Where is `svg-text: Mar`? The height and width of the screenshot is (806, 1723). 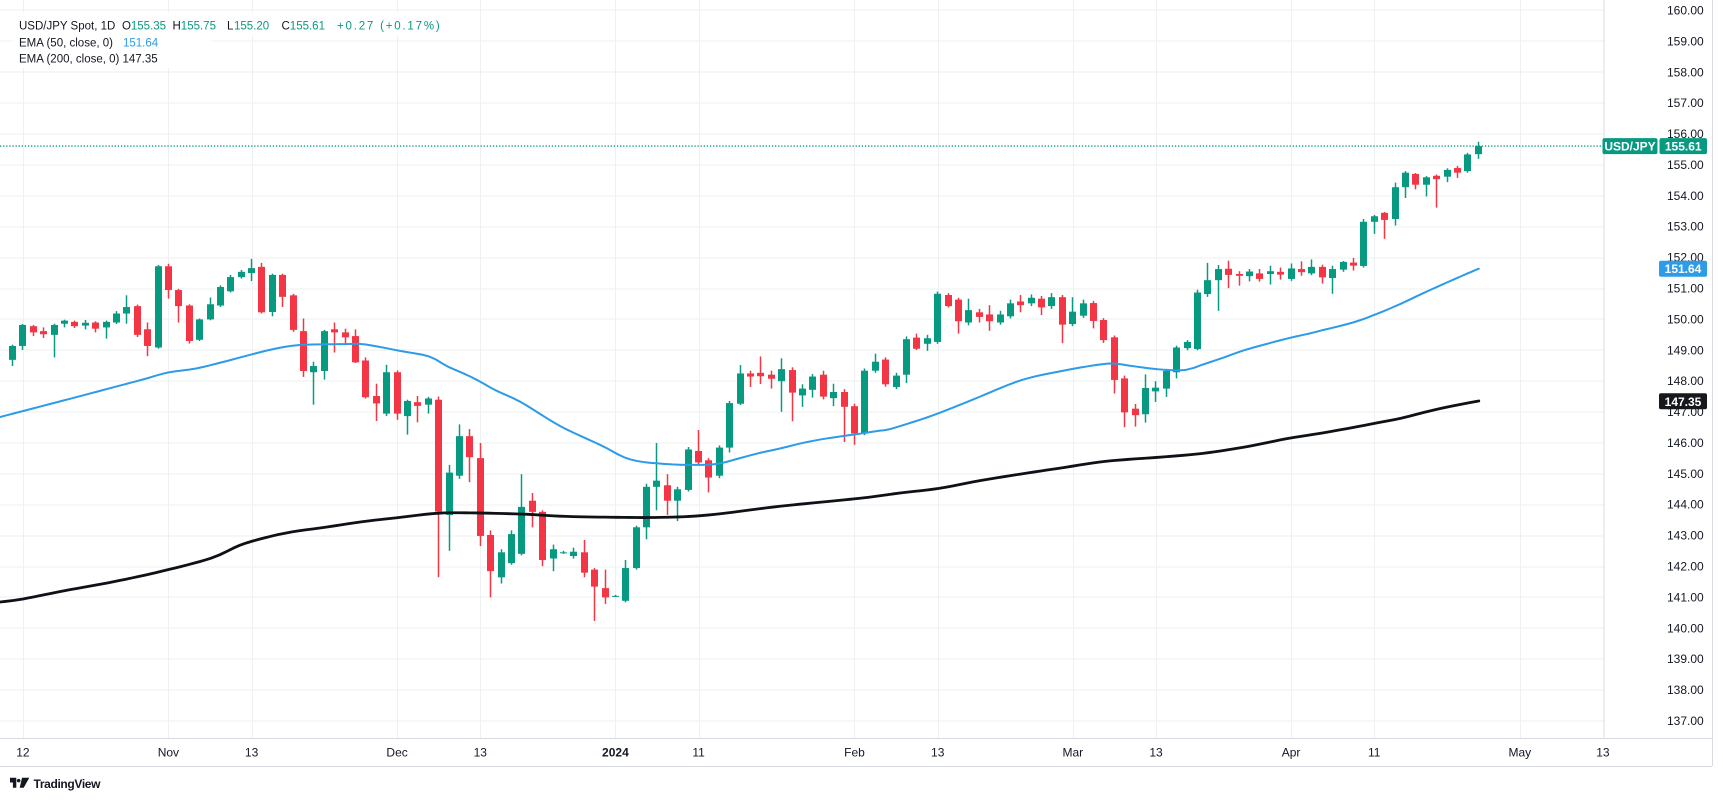
svg-text: Mar is located at coordinates (1072, 753).